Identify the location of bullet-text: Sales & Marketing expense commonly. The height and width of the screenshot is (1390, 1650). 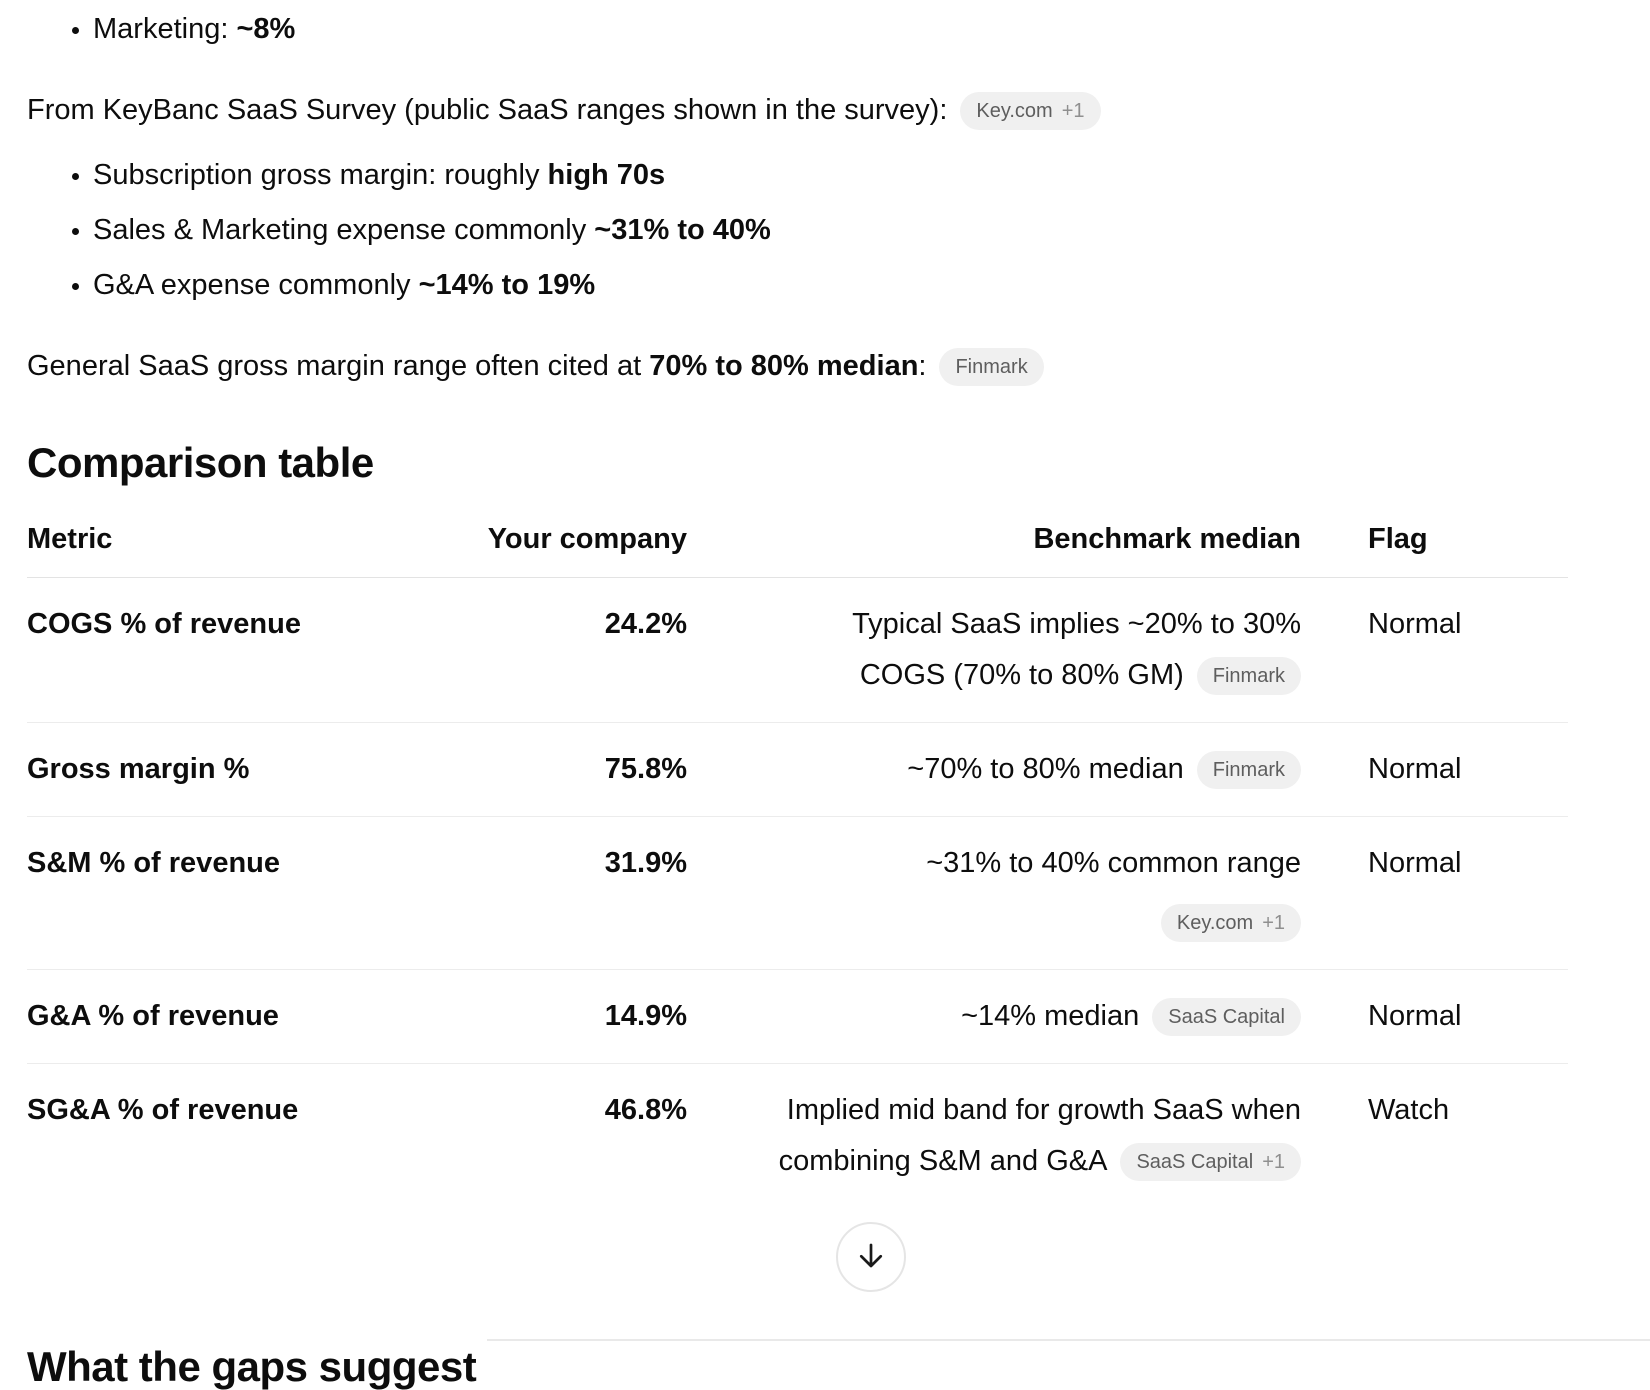
(344, 230).